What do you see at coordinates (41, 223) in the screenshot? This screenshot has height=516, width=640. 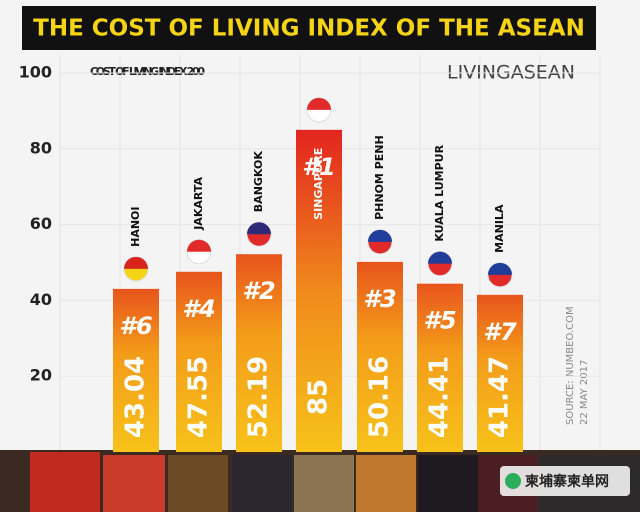 I see `y-tick-label: 60` at bounding box center [41, 223].